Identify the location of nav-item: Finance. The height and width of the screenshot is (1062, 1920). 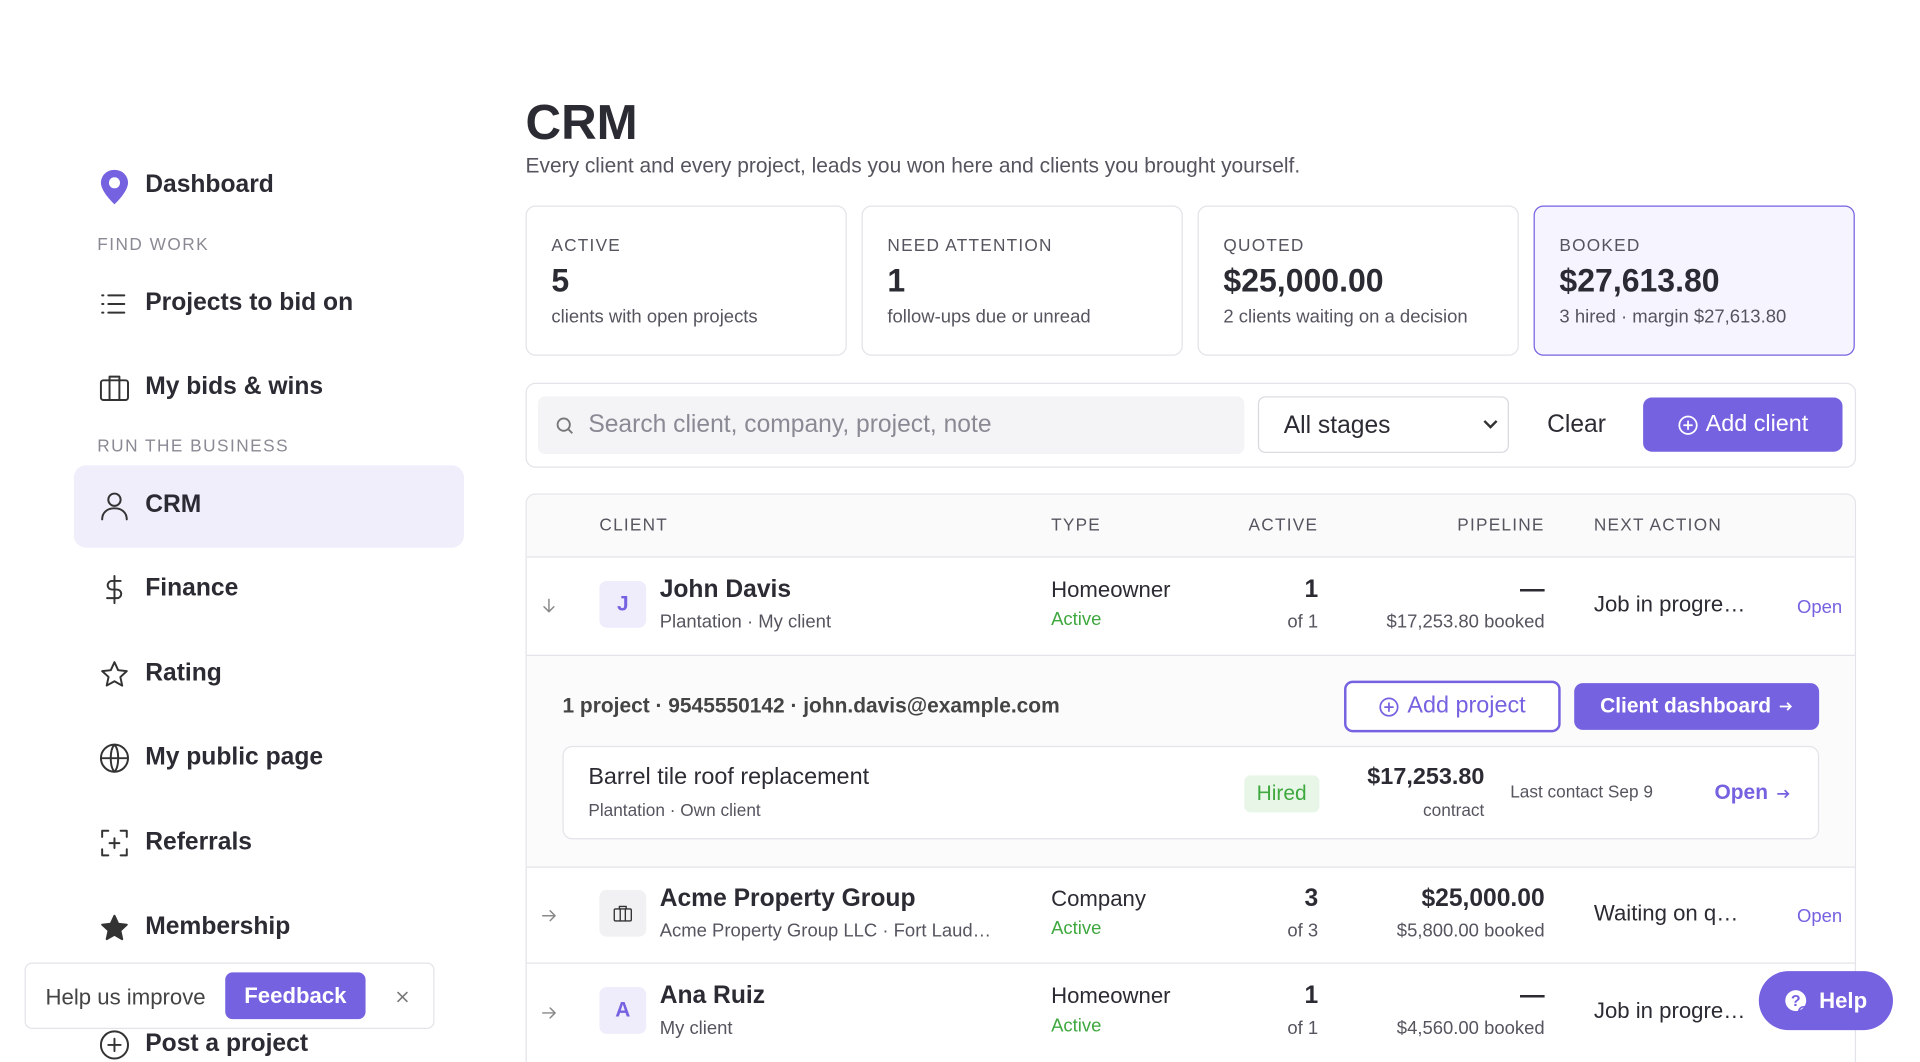
(192, 588).